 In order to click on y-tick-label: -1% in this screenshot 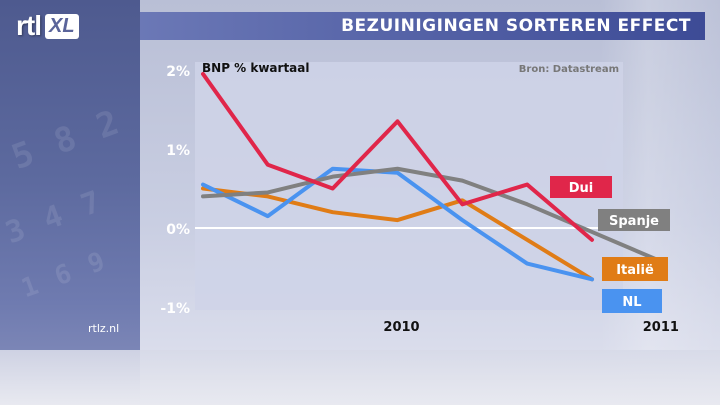, I will do `click(175, 309)`.